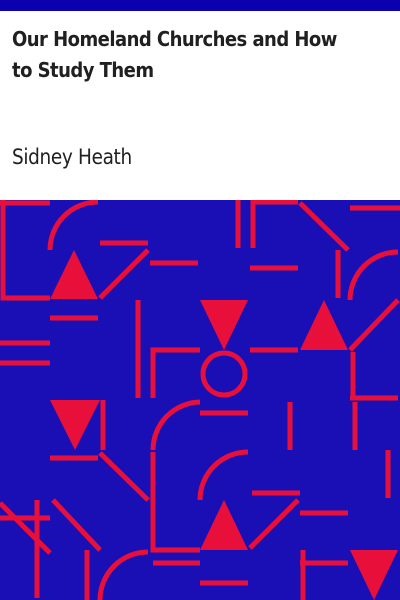  What do you see at coordinates (224, 374) in the screenshot?
I see `circle-shape` at bounding box center [224, 374].